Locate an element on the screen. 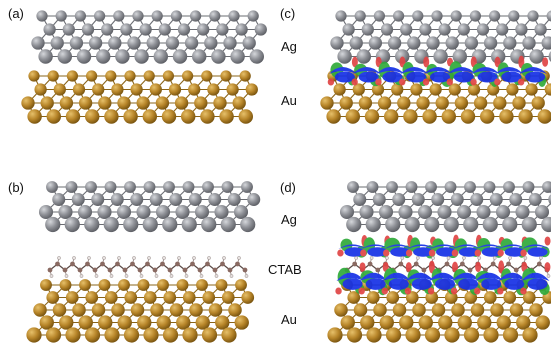 This screenshot has width=551, height=350. label-ctab: CTAB is located at coordinates (285, 269).